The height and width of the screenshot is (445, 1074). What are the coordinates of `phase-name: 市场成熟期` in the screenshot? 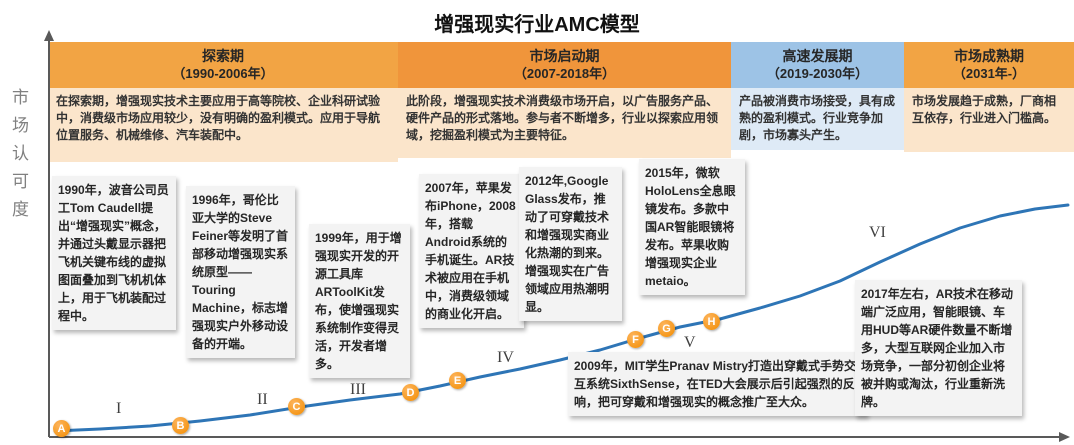 It's located at (989, 56).